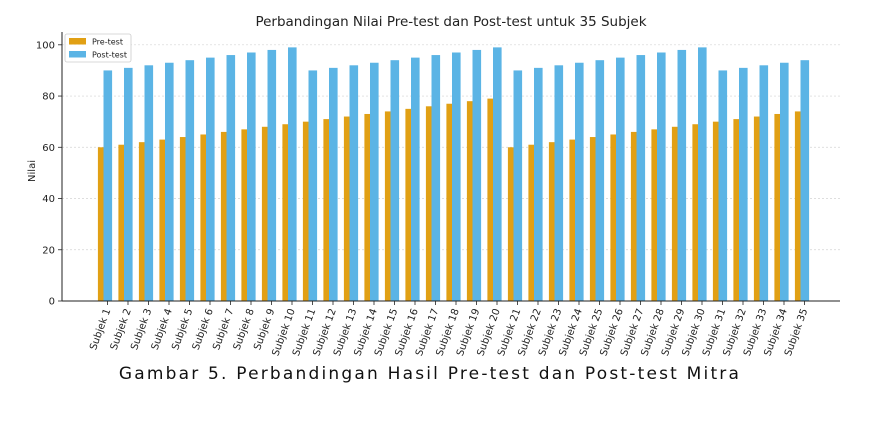 This screenshot has width=876, height=432. What do you see at coordinates (52, 302) in the screenshot?
I see `y-tick-label: 0` at bounding box center [52, 302].